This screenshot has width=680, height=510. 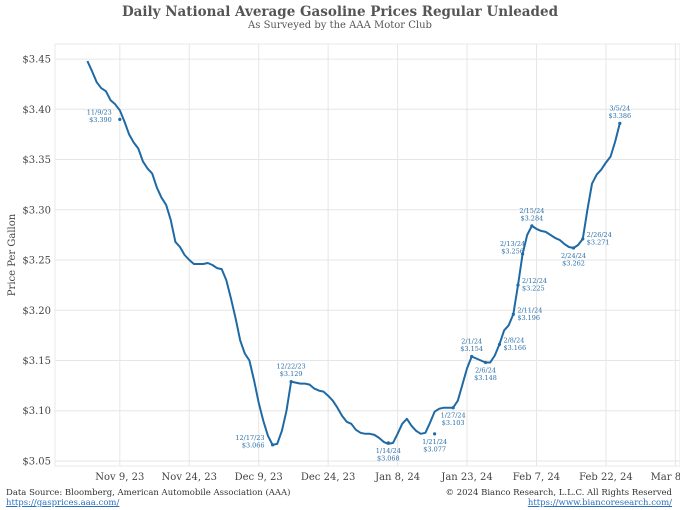 What do you see at coordinates (598, 242) in the screenshot?
I see `annotation-value: $3.271` at bounding box center [598, 242].